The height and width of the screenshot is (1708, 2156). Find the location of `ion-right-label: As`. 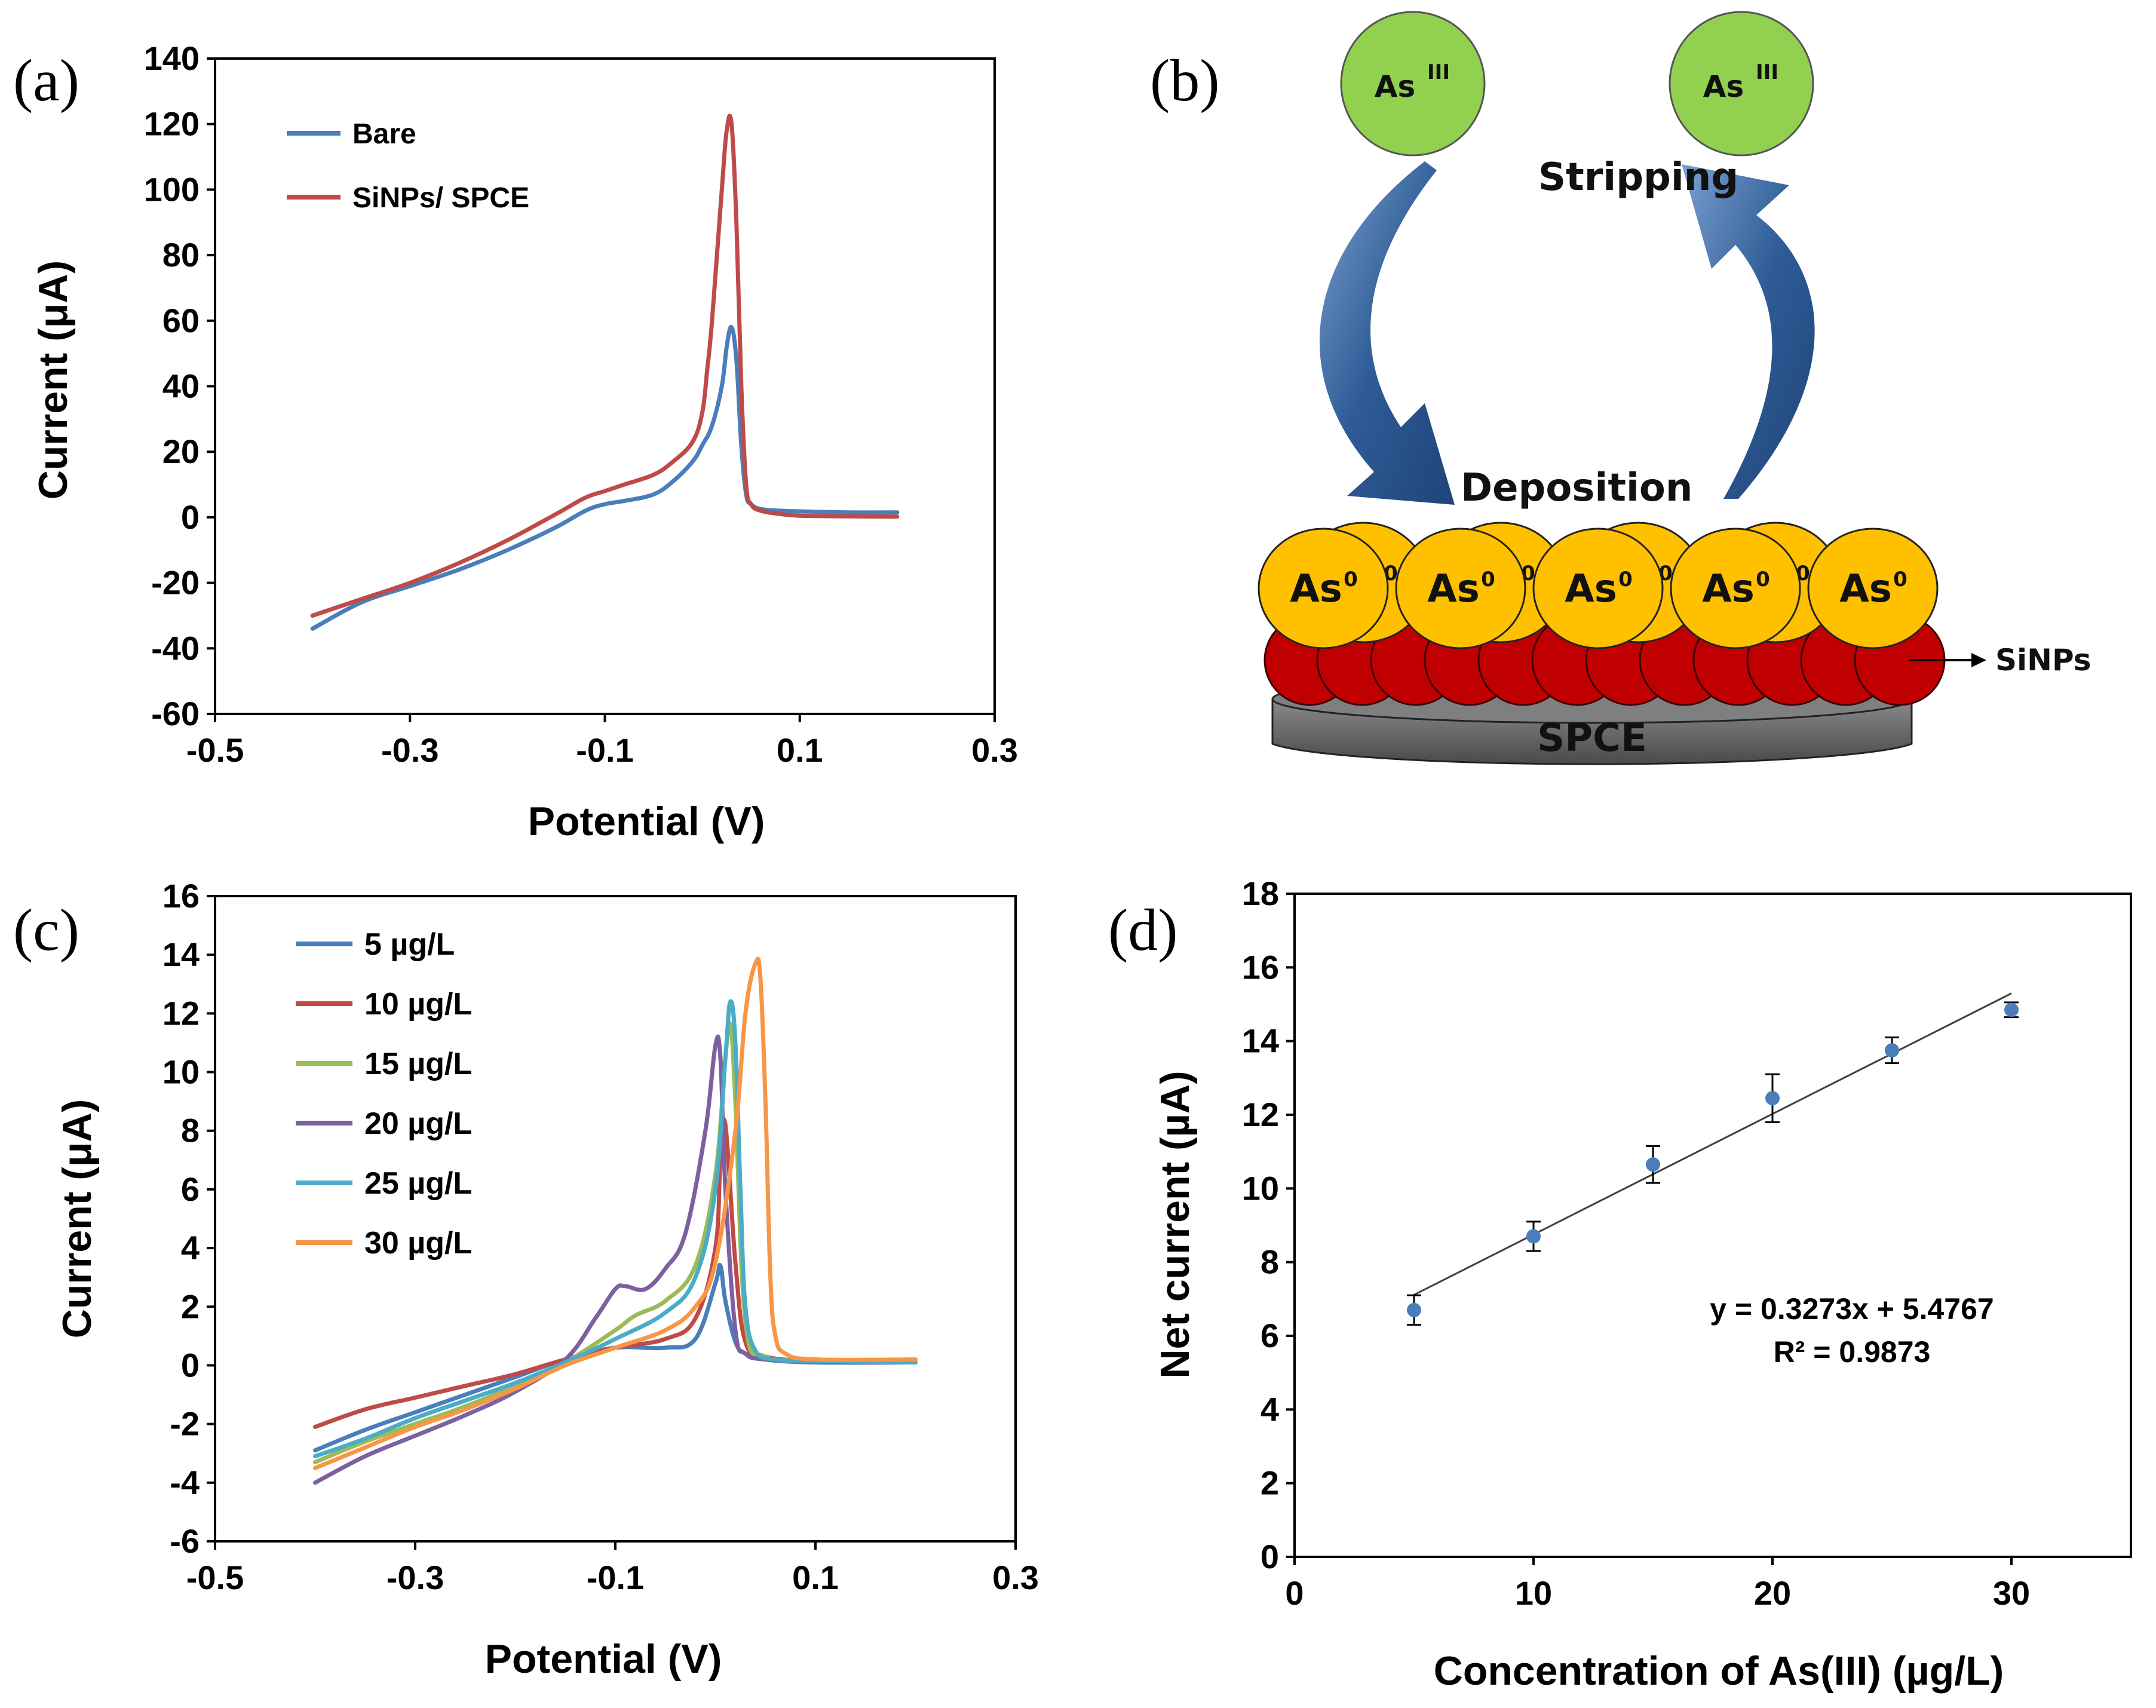

ion-right-label: As is located at coordinates (1723, 86).